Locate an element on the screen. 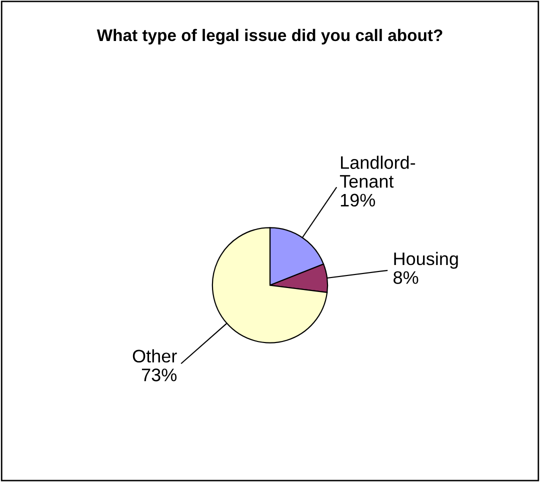 The width and height of the screenshot is (540, 482). data-label: 19% is located at coordinates (358, 200).